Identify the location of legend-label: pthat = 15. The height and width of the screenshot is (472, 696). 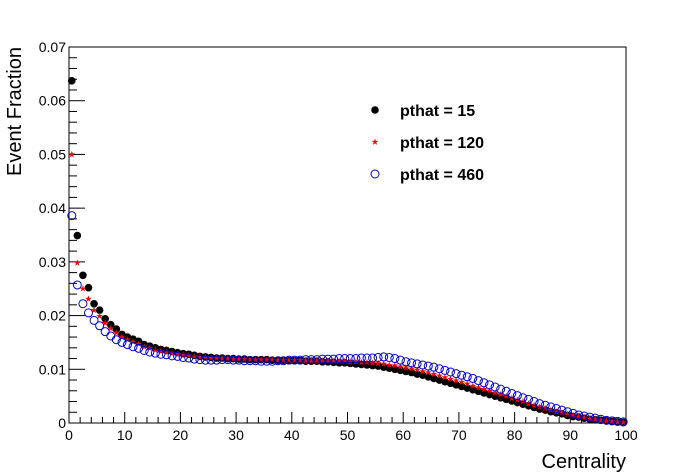
(437, 111).